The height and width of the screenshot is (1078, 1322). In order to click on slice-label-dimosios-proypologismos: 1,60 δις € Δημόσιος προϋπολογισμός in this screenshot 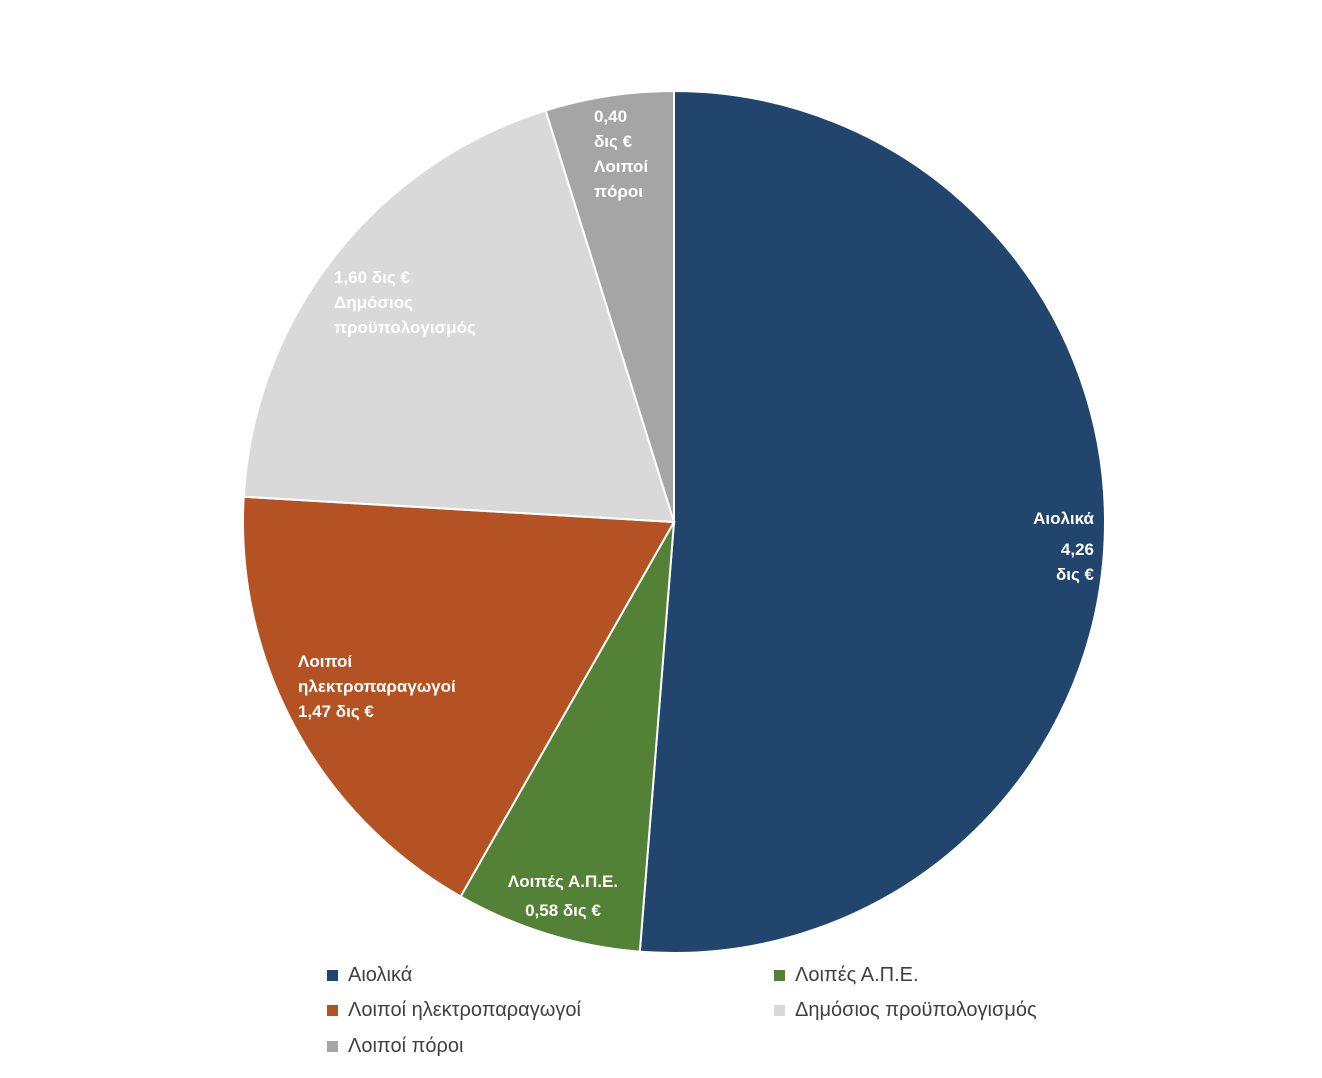, I will do `click(405, 302)`.